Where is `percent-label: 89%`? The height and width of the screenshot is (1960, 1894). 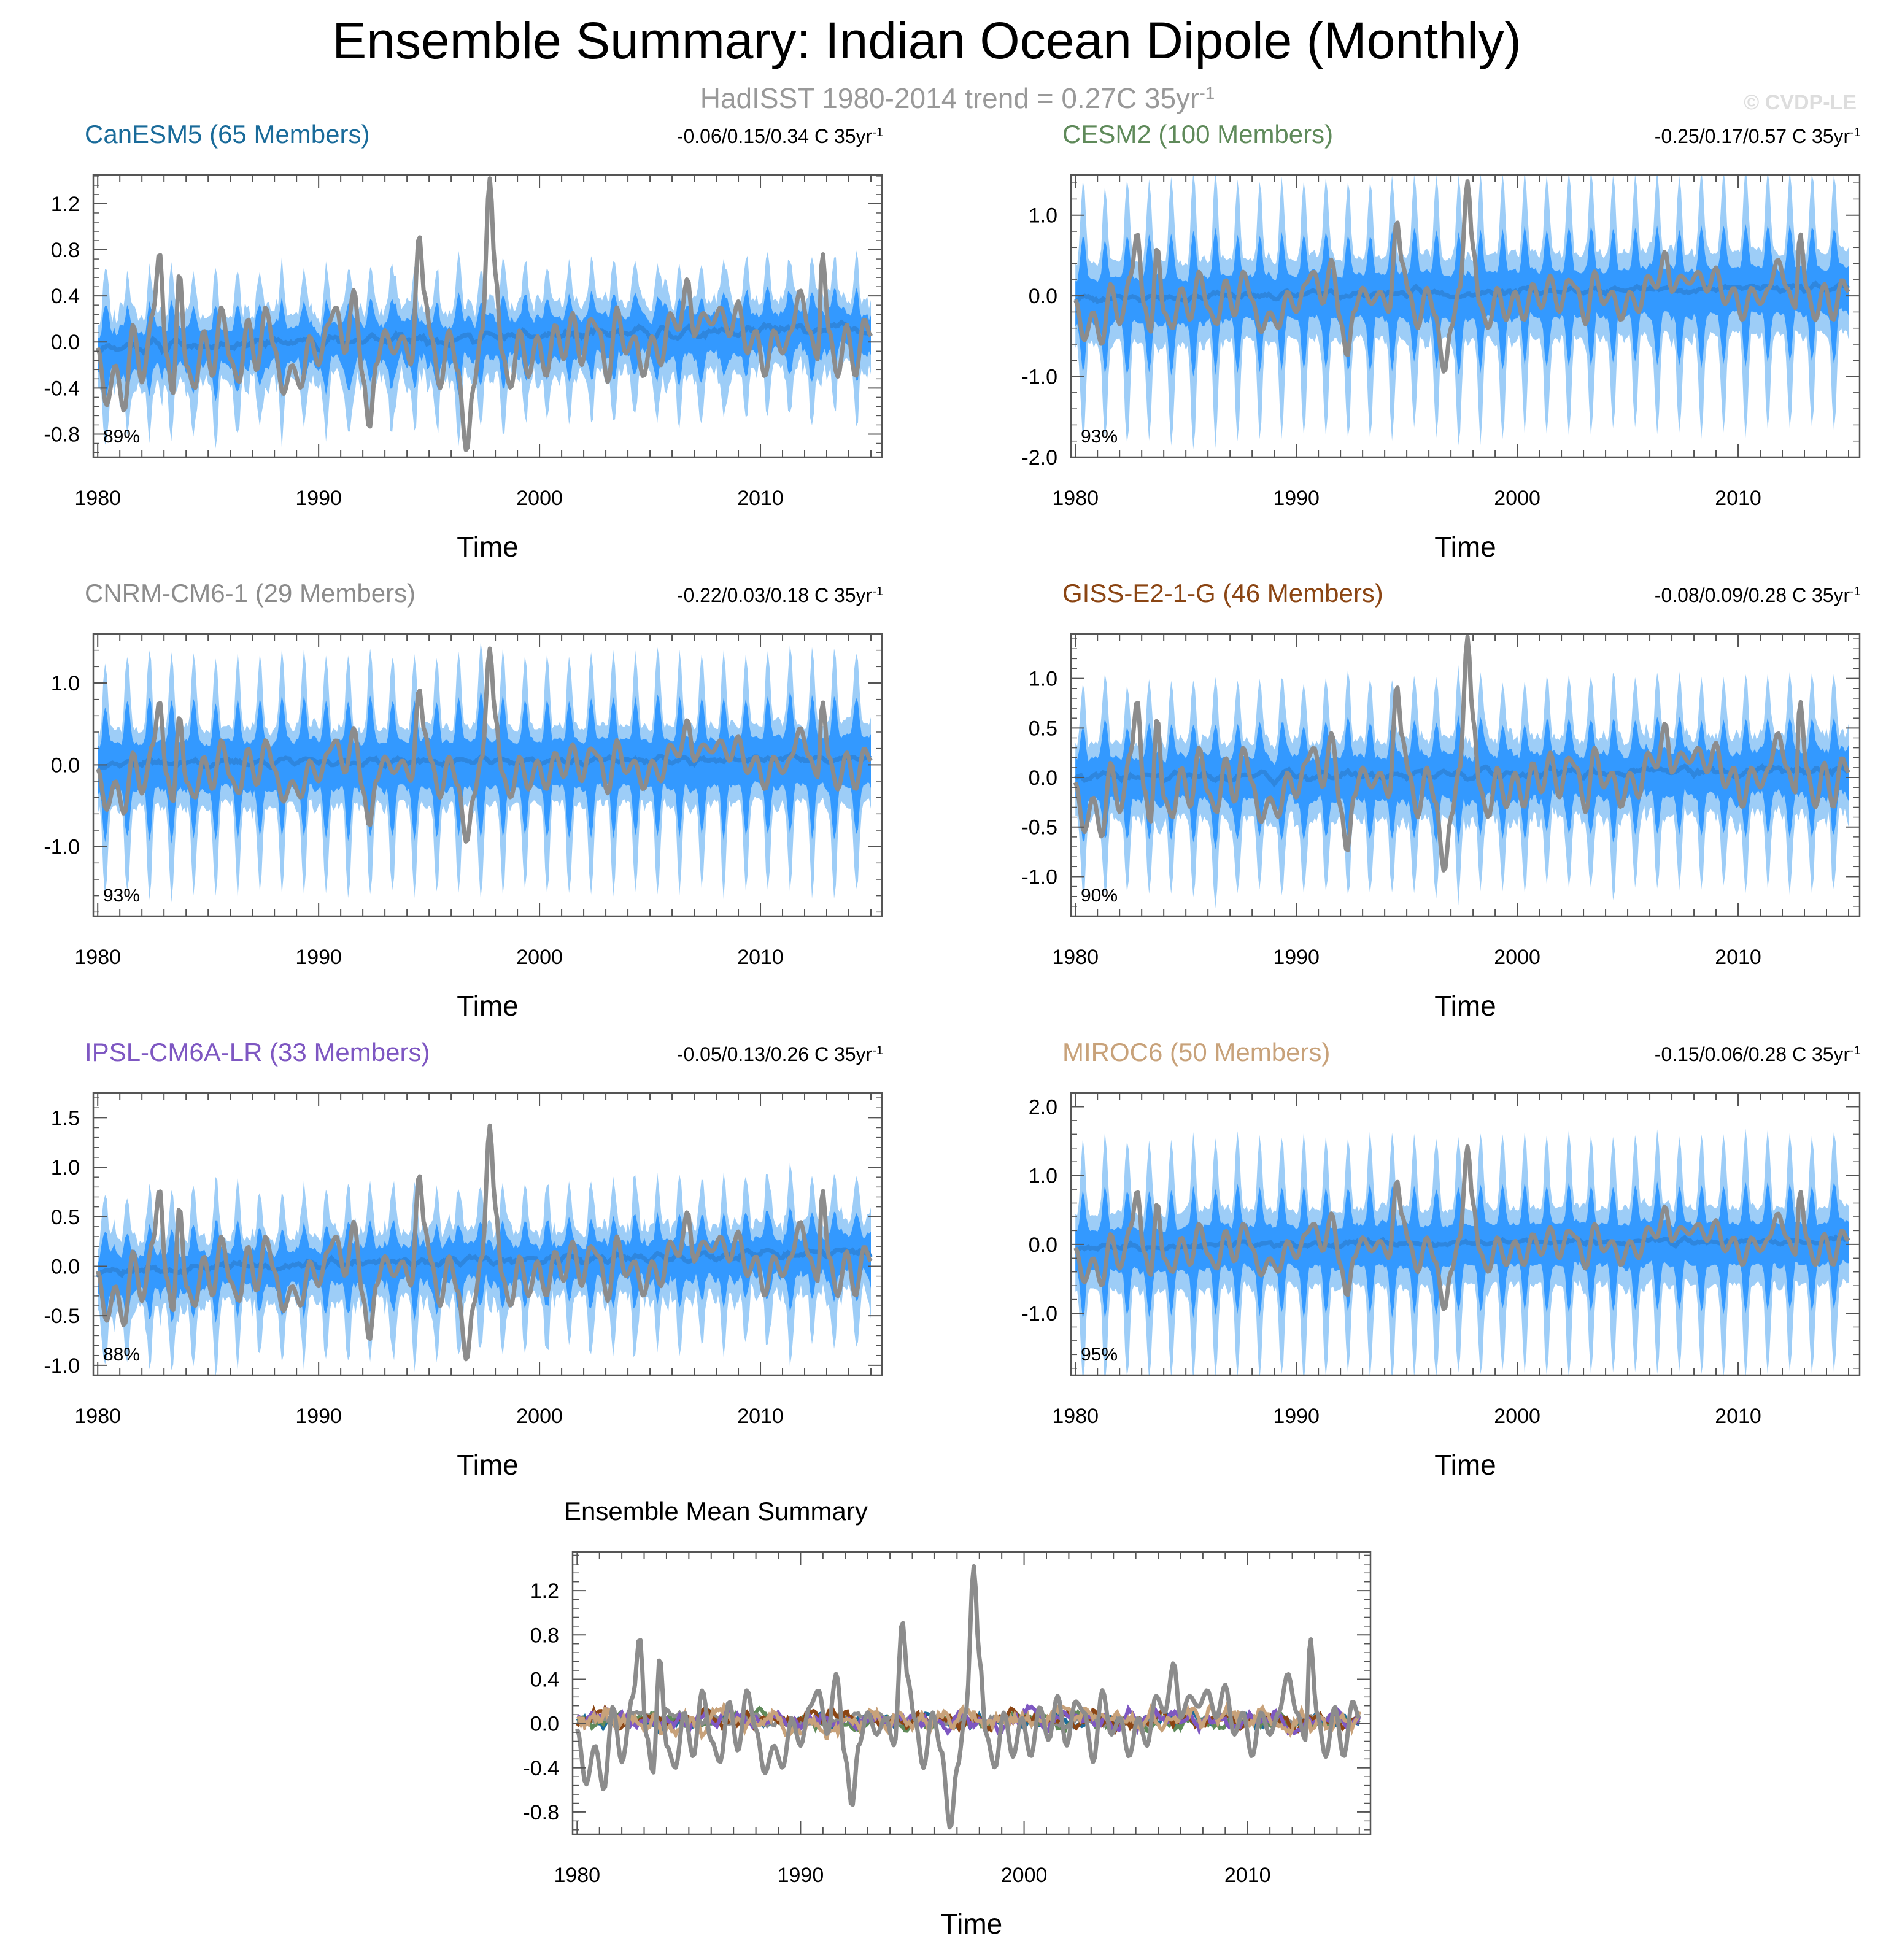
percent-label: 89% is located at coordinates (121, 436).